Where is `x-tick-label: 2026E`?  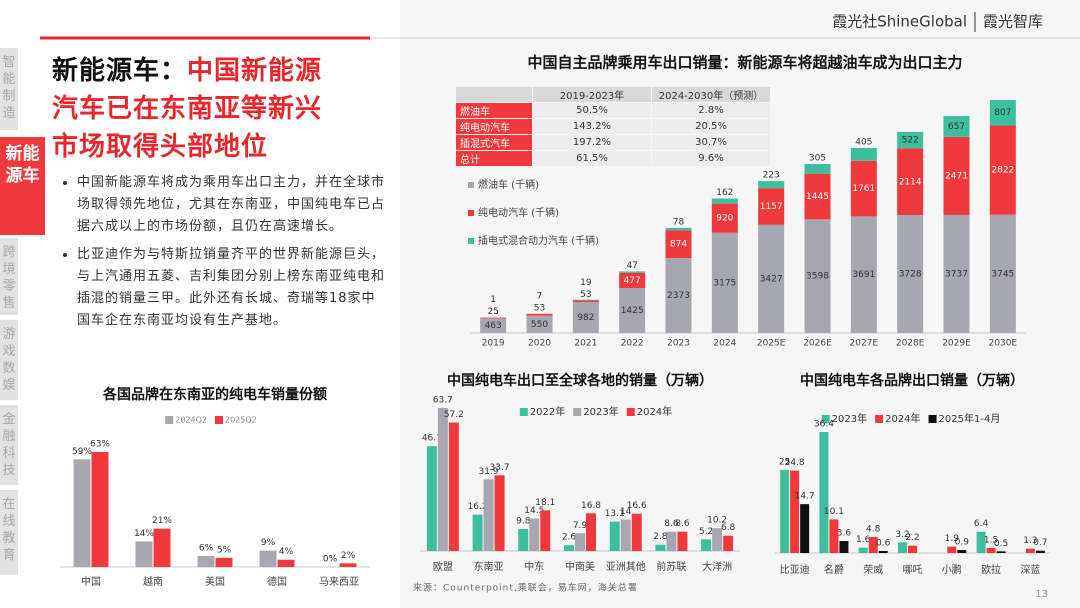
x-tick-label: 2026E is located at coordinates (817, 344).